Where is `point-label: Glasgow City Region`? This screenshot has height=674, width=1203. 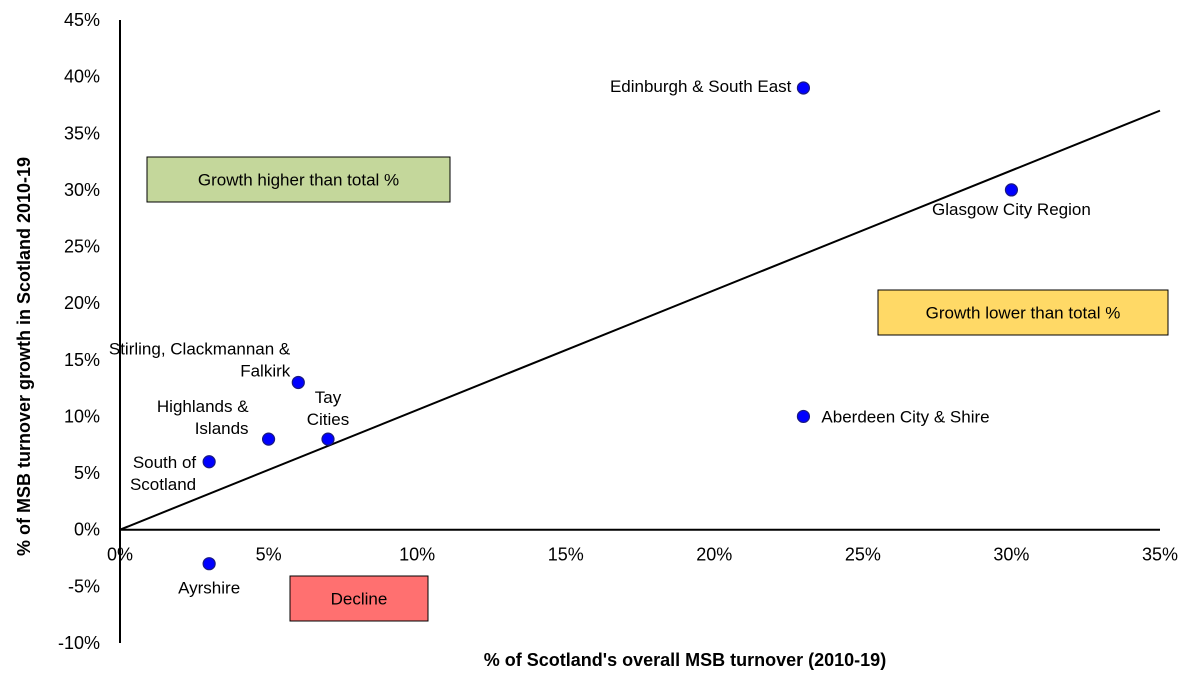
point-label: Glasgow City Region is located at coordinates (1011, 209).